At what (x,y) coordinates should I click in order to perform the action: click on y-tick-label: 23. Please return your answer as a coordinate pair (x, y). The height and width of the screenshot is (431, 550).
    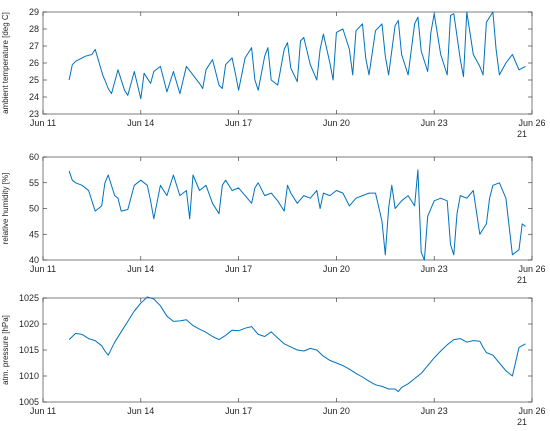
    Looking at the image, I should click on (34, 114).